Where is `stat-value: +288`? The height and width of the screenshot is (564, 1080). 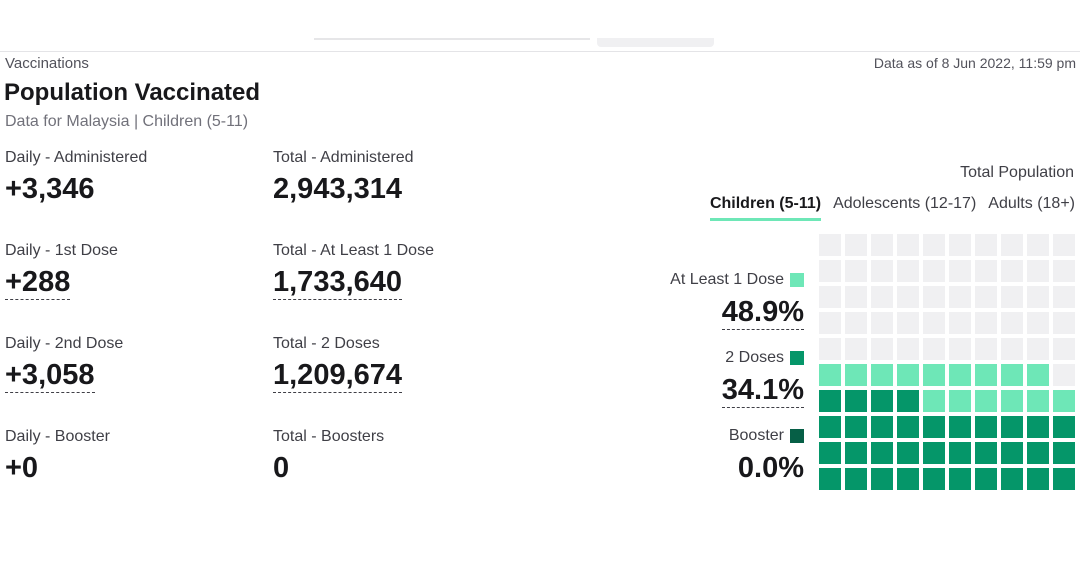
stat-value: +288 is located at coordinates (38, 283).